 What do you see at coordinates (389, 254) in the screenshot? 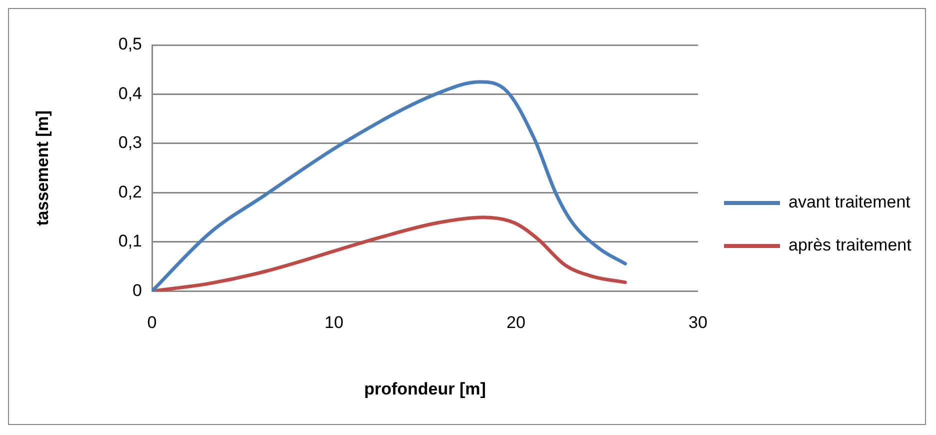
I see `line-series` at bounding box center [389, 254].